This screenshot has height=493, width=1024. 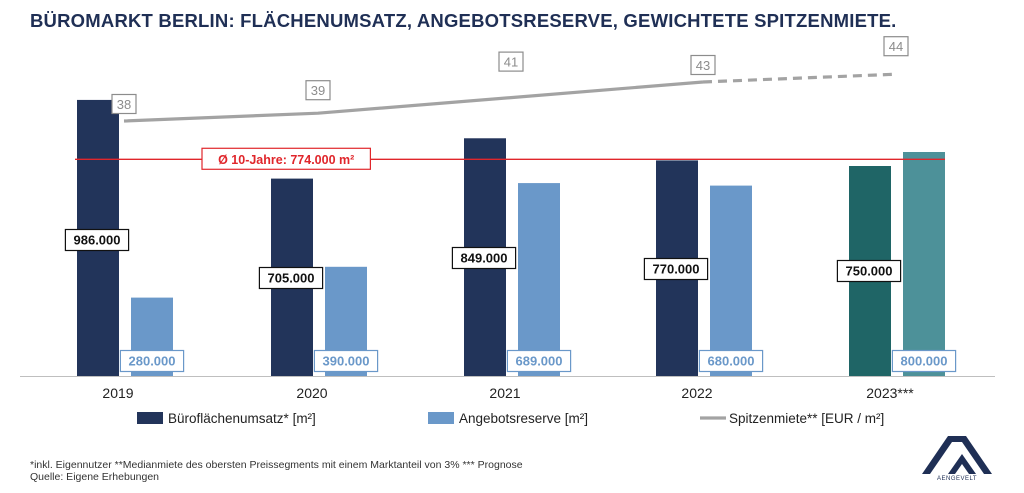 What do you see at coordinates (95, 477) in the screenshot?
I see `source-note: Quelle: Eigene Erhebungen` at bounding box center [95, 477].